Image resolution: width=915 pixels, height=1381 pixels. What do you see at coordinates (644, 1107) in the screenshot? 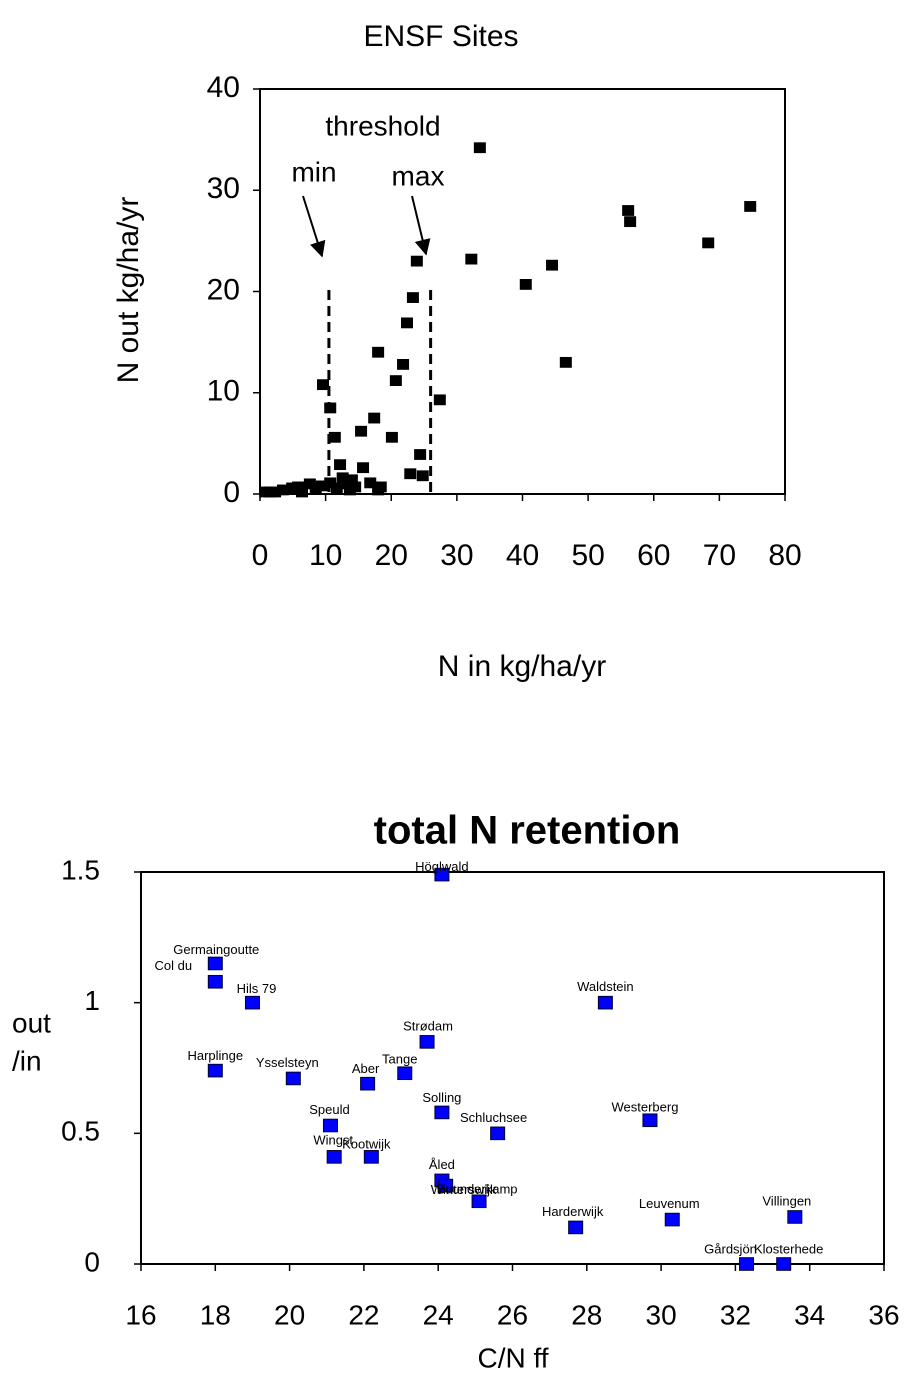
I see `point-label: Westerberg` at bounding box center [644, 1107].